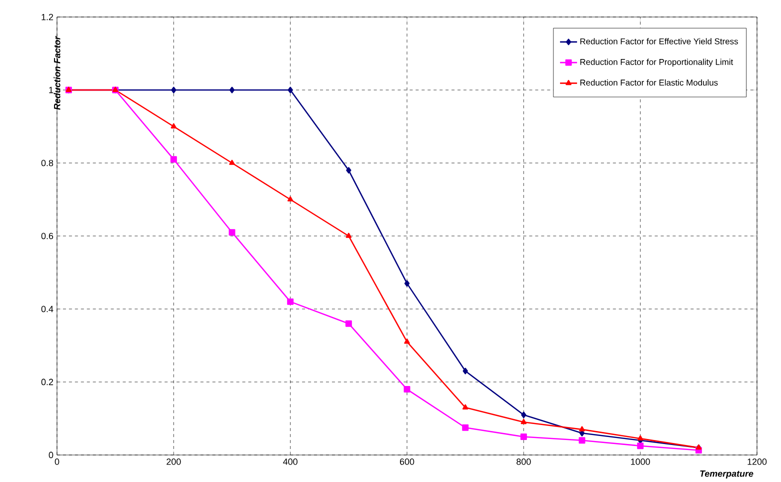 This screenshot has width=781, height=482. Describe the element at coordinates (649, 82) in the screenshot. I see `legend-label: Reduction Factor for Elastic Modulus` at that location.